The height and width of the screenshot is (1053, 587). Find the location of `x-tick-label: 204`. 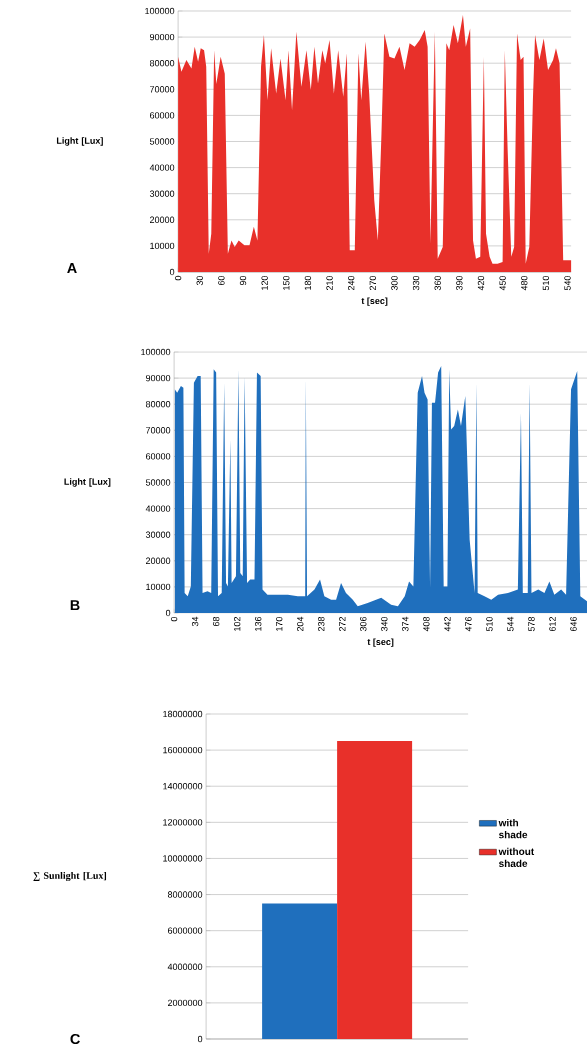

x-tick-label: 204 is located at coordinates (300, 624).